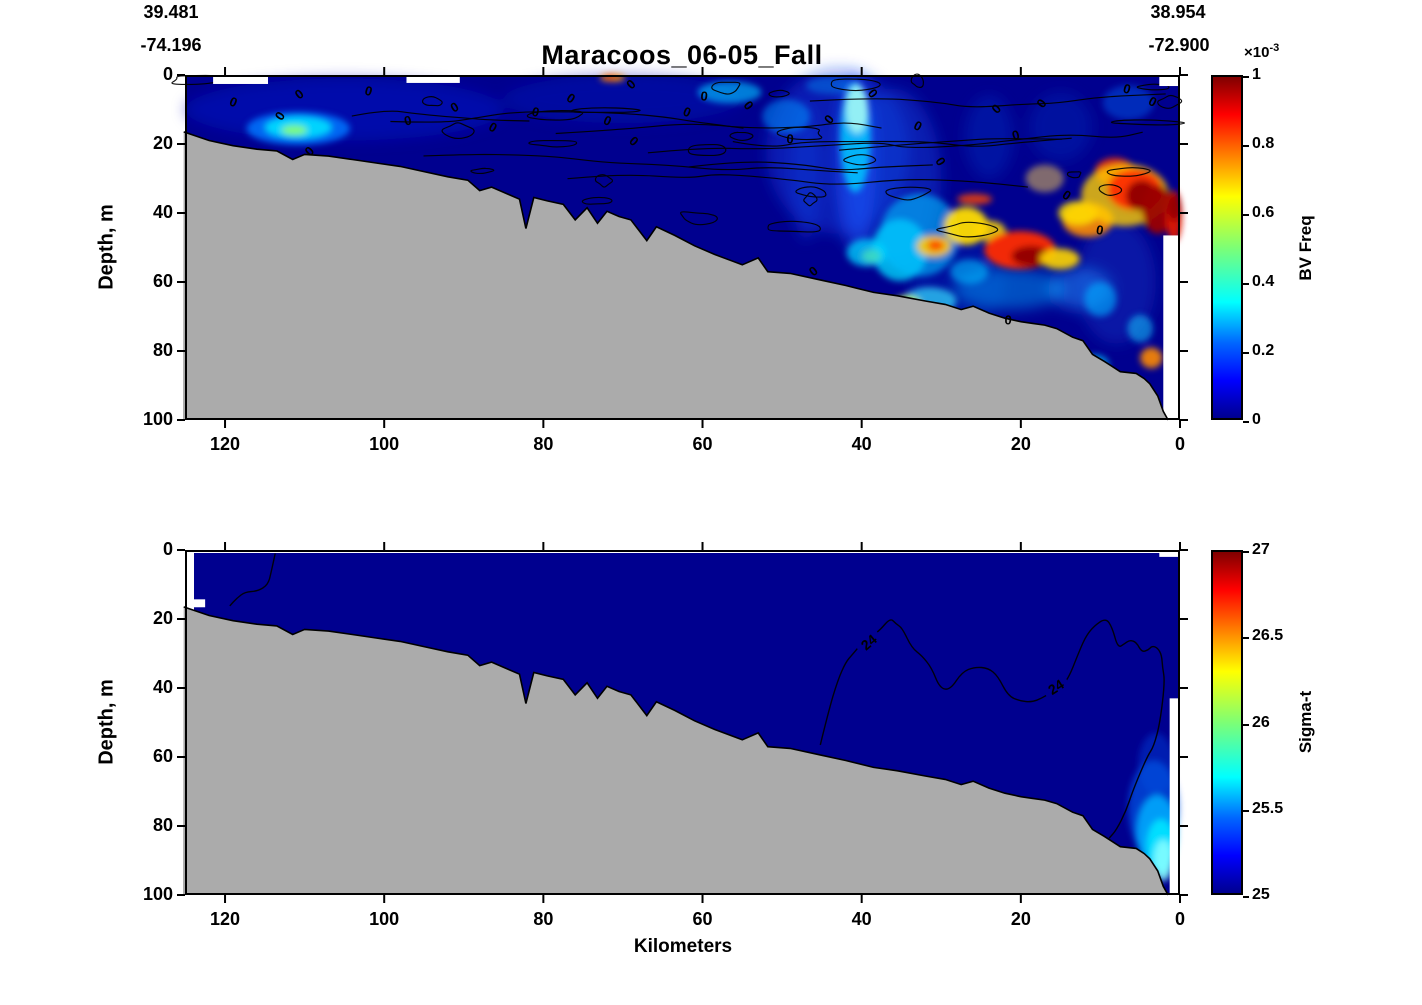  Describe the element at coordinates (1261, 549) in the screenshot. I see `colorbar-tick-label: 27` at that location.